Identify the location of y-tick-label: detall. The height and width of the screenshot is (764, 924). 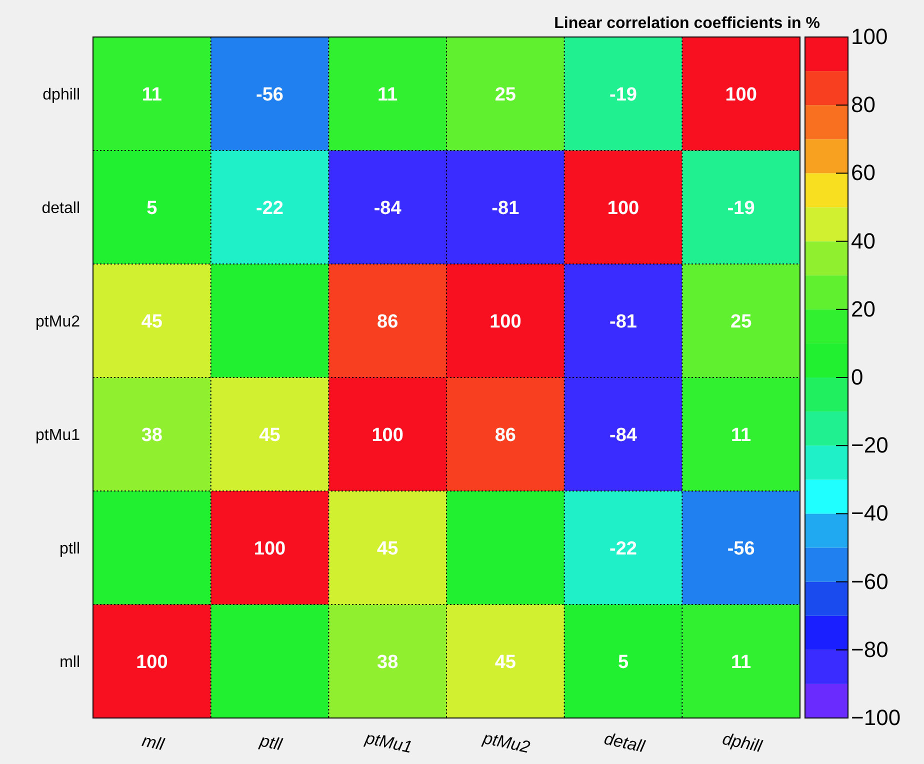
(61, 208).